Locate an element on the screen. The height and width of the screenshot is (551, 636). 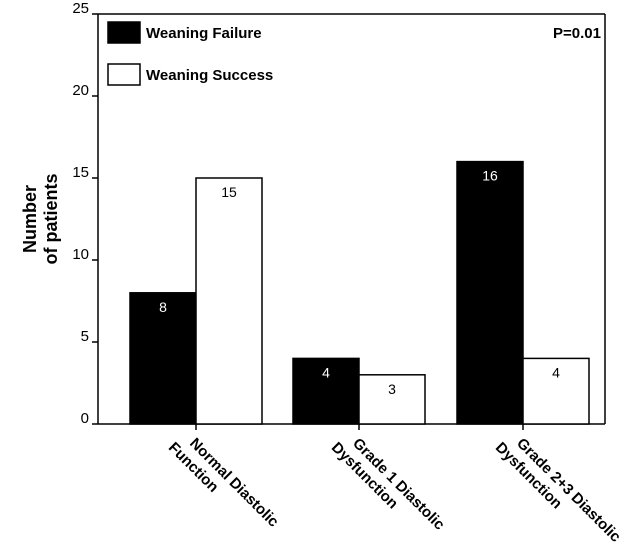
legend: Weaning Failure Weaning Success is located at coordinates (190, 53).